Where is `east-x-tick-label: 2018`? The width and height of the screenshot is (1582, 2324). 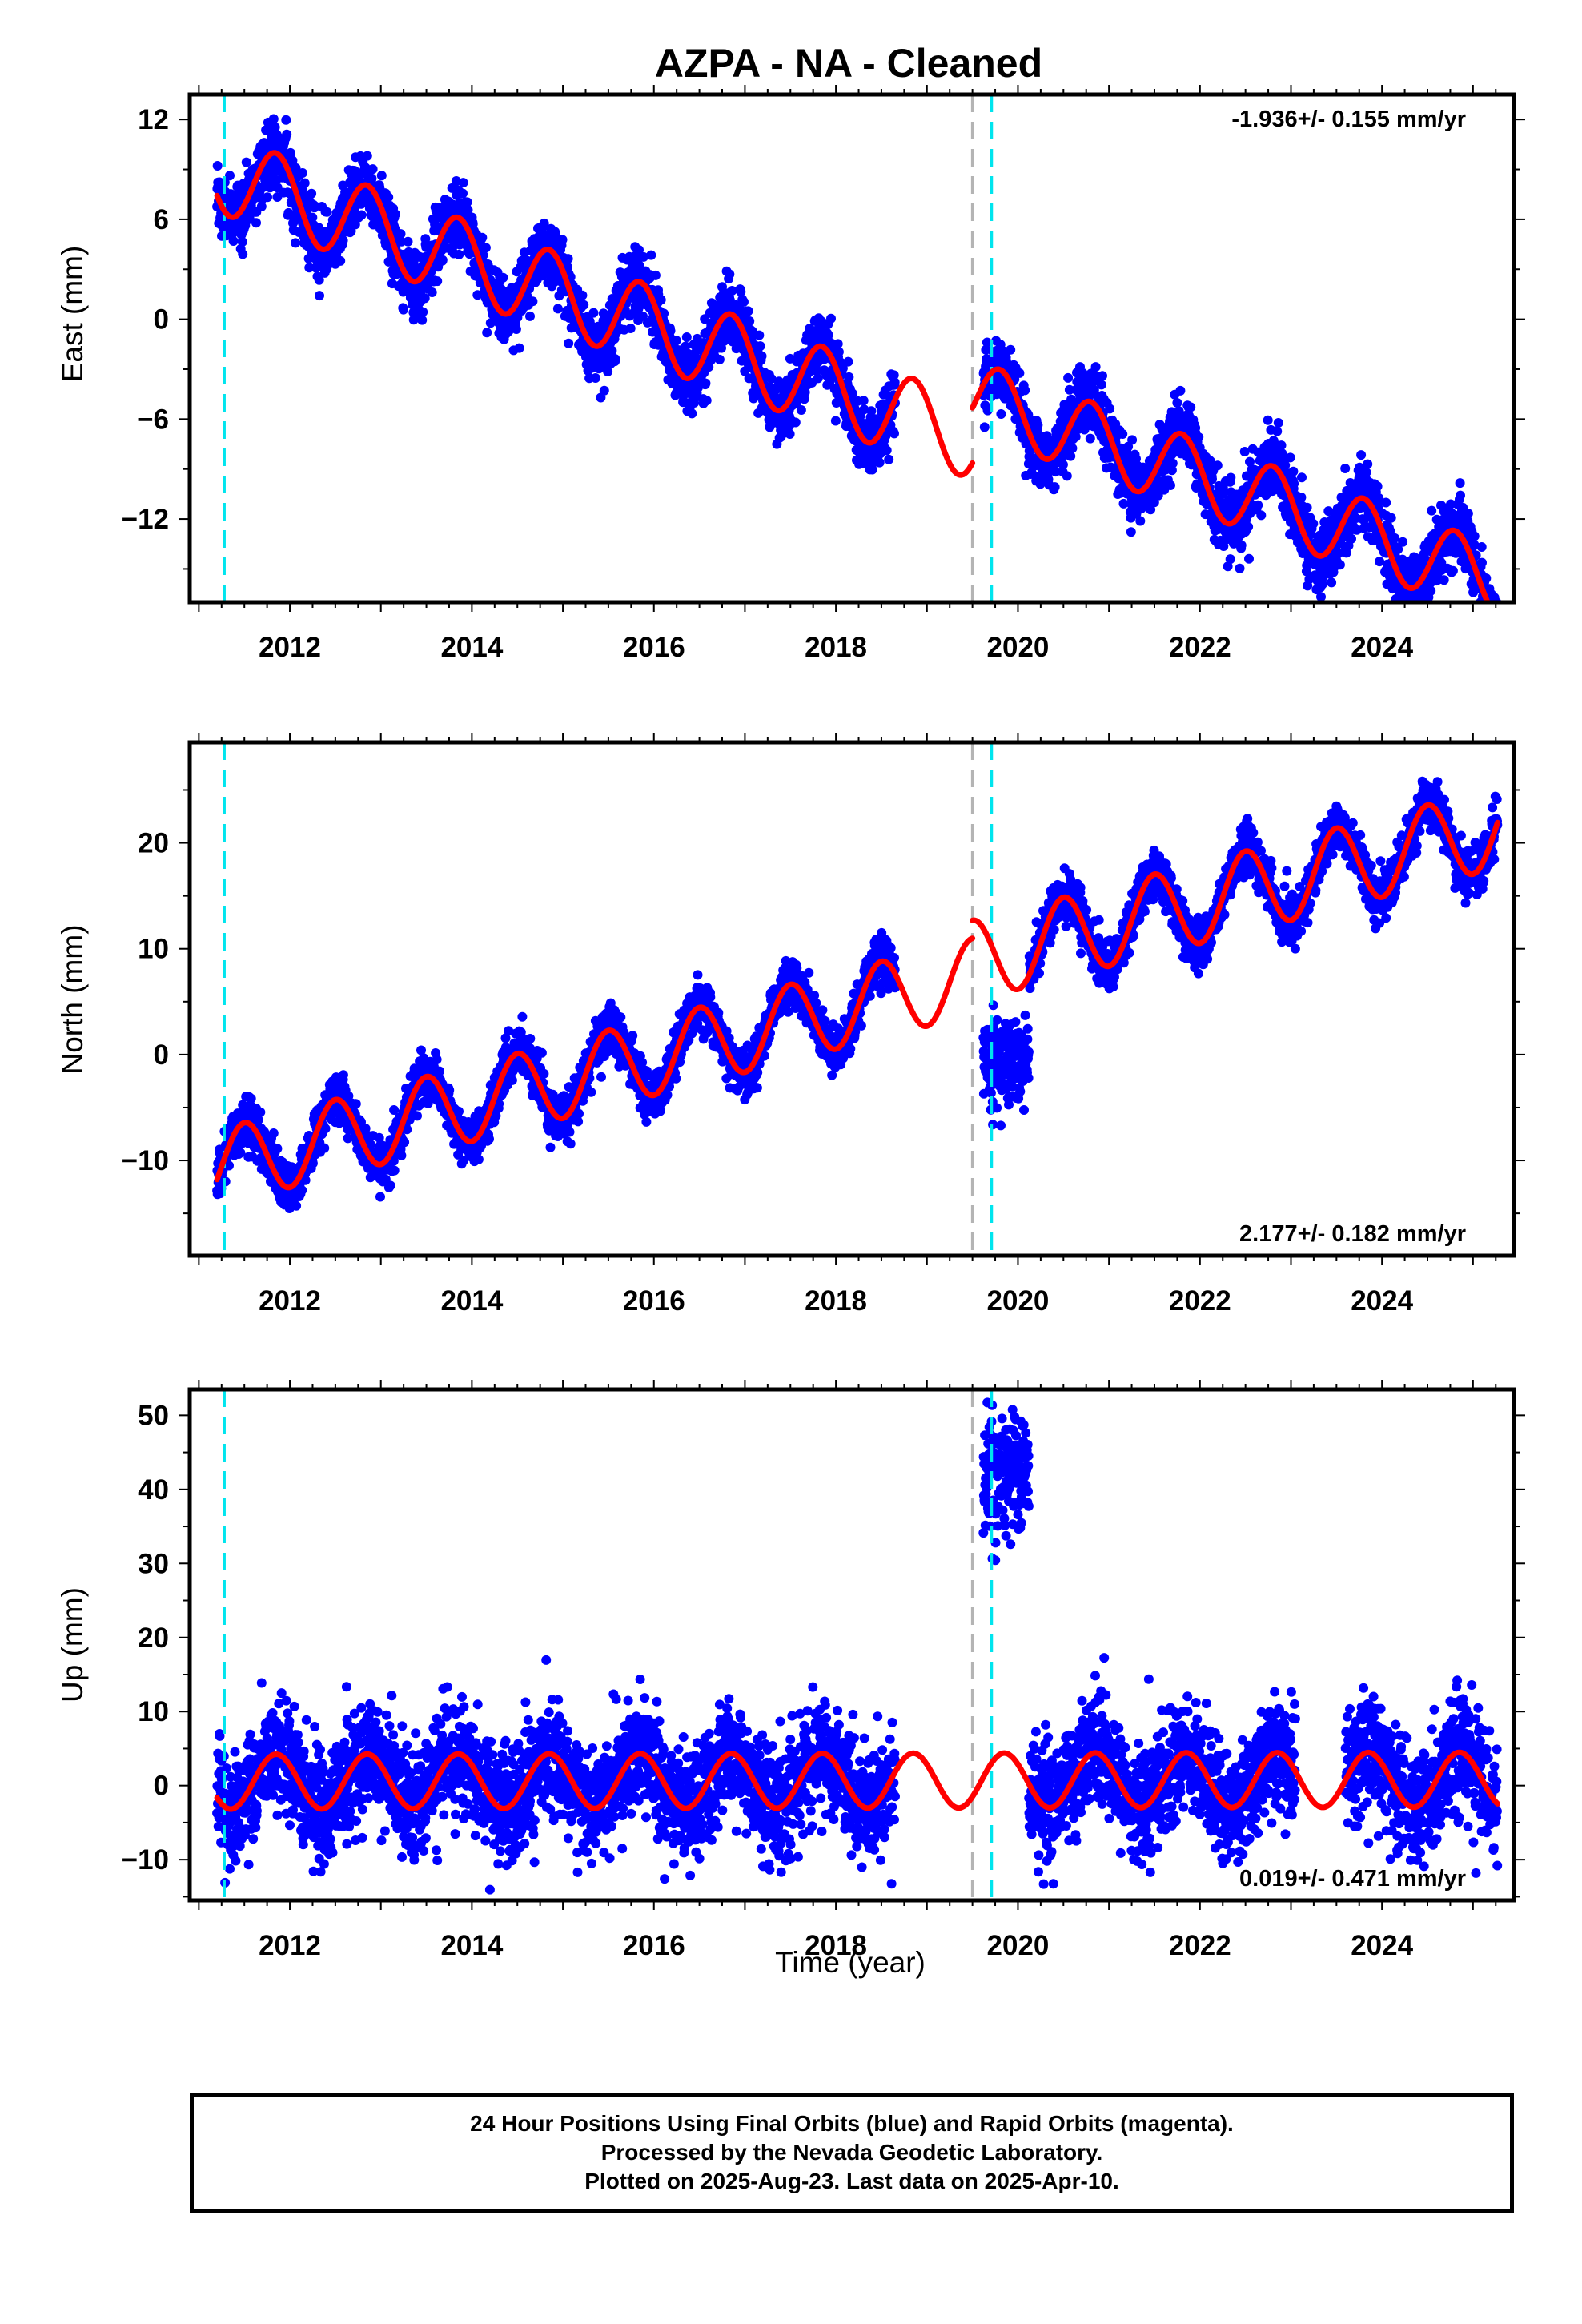 east-x-tick-label: 2018 is located at coordinates (836, 647).